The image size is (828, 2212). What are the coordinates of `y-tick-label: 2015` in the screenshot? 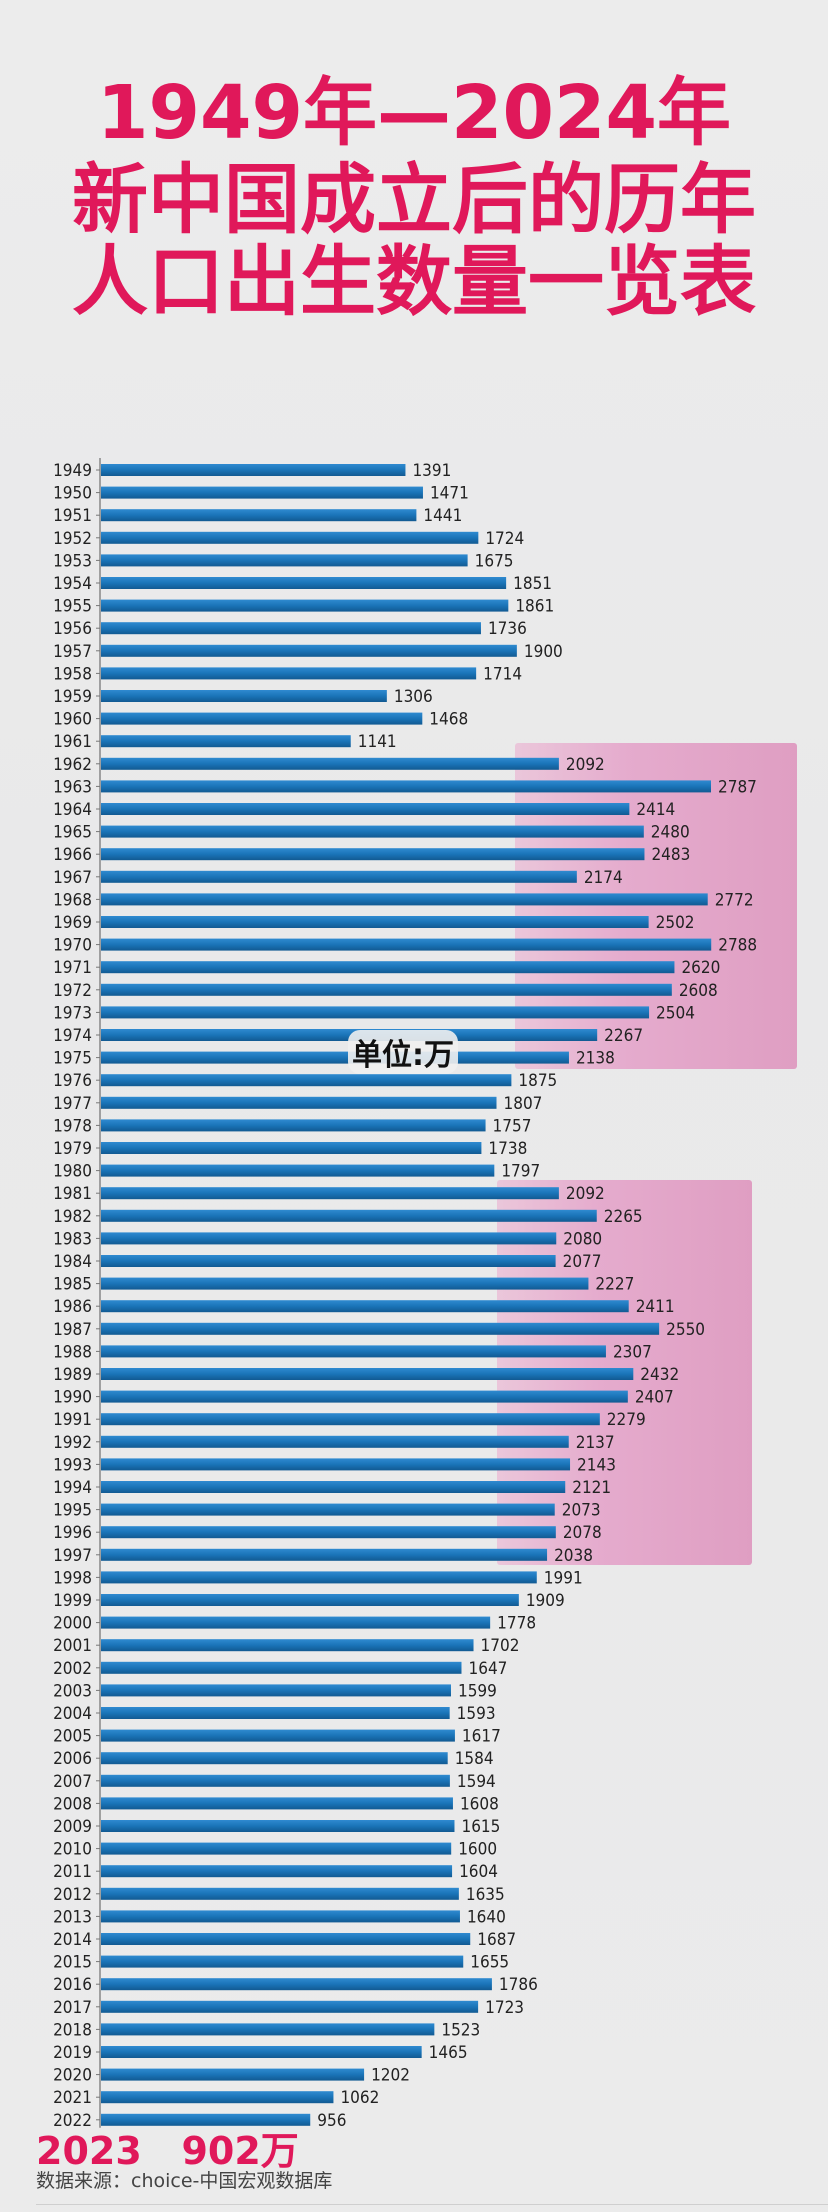 It's located at (72, 1963).